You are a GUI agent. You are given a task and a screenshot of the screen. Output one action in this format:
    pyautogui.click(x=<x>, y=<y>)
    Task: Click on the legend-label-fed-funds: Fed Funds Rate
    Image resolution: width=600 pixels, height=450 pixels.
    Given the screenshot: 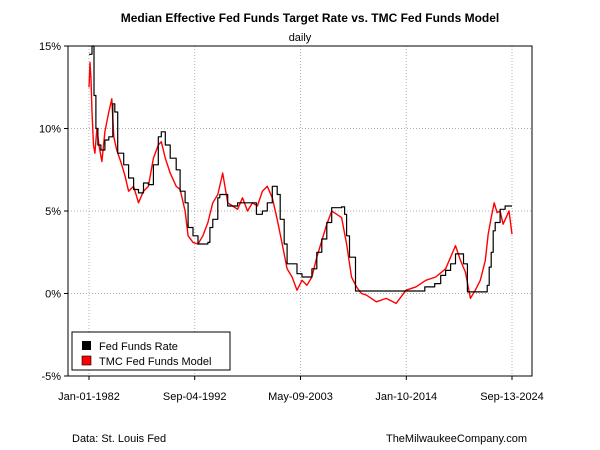 What is the action you would take?
    pyautogui.click(x=138, y=347)
    